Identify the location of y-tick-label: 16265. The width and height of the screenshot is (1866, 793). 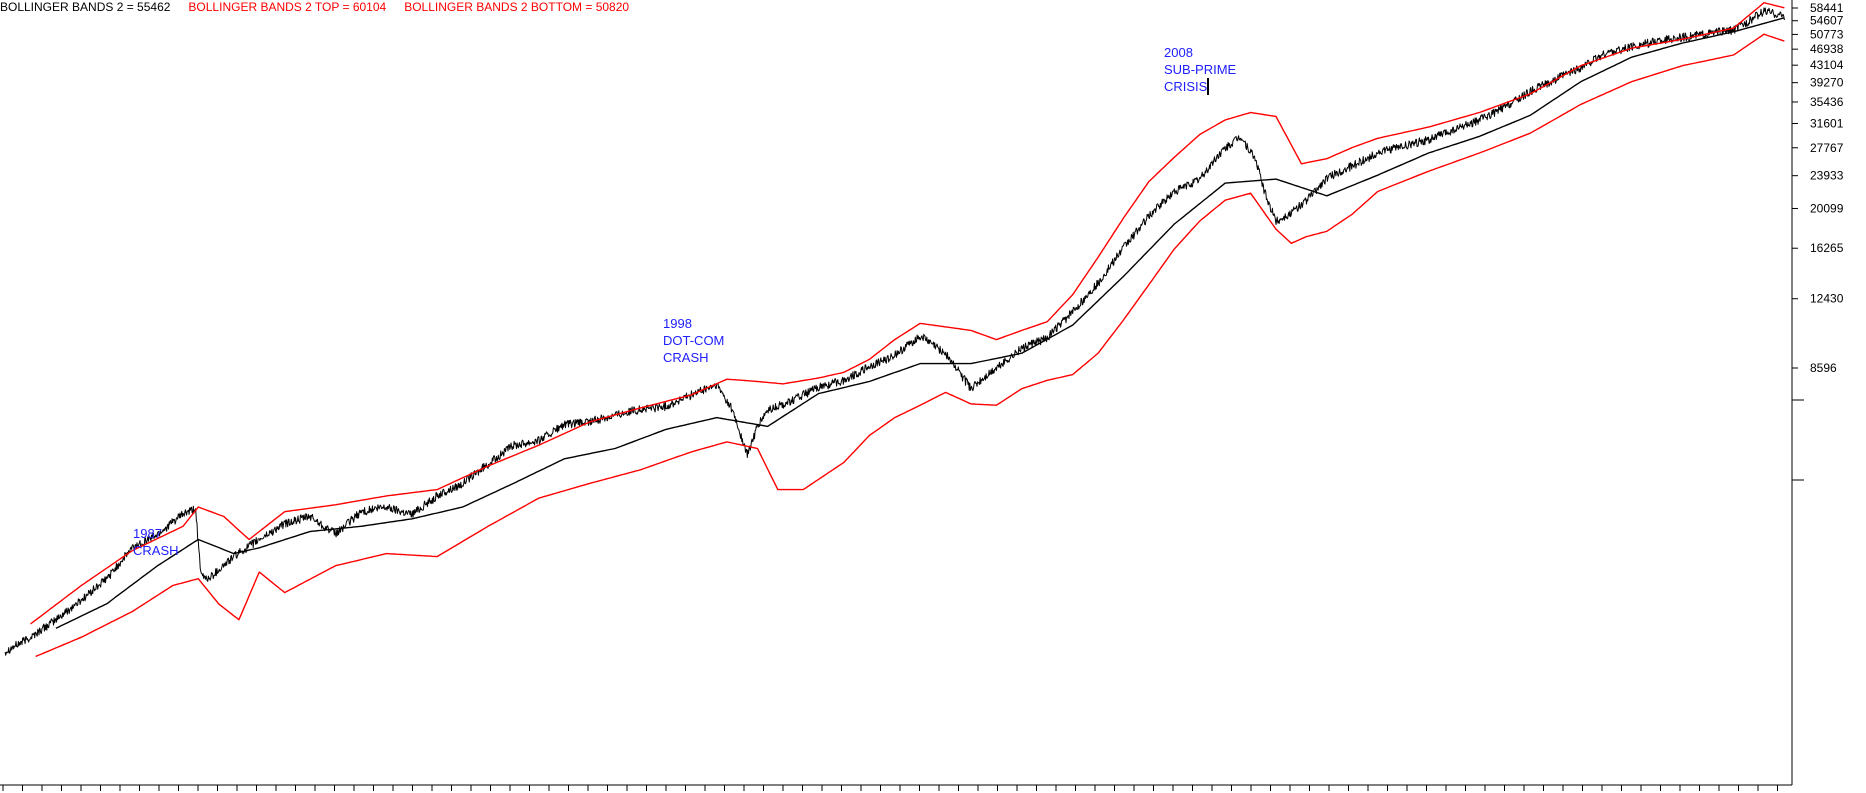
(1827, 248).